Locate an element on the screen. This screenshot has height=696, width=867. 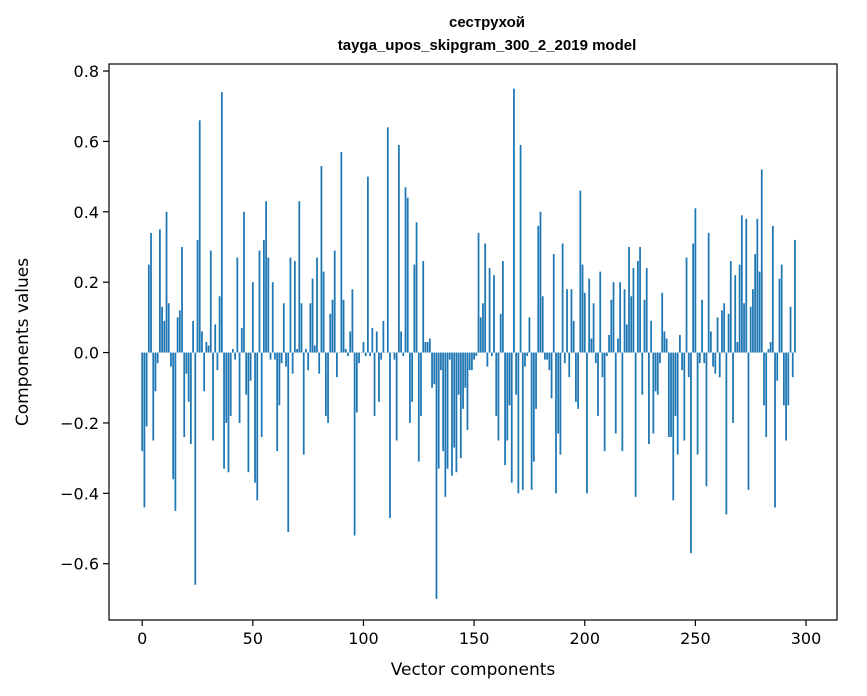
y-tick-label: −0.4 is located at coordinates (79, 493).